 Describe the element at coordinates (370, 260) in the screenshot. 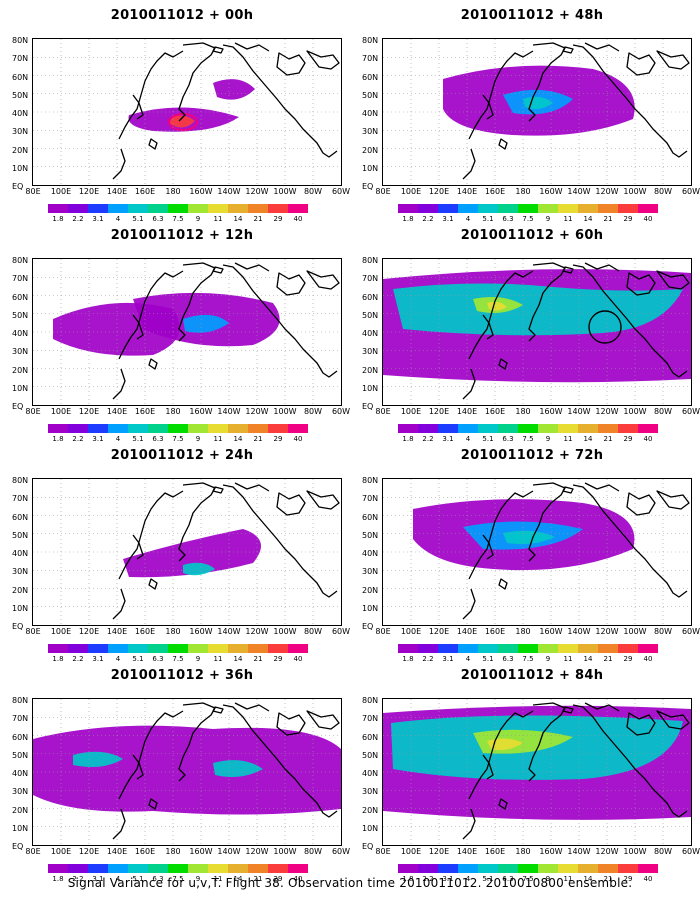

I see `lat-label: 80N` at that location.